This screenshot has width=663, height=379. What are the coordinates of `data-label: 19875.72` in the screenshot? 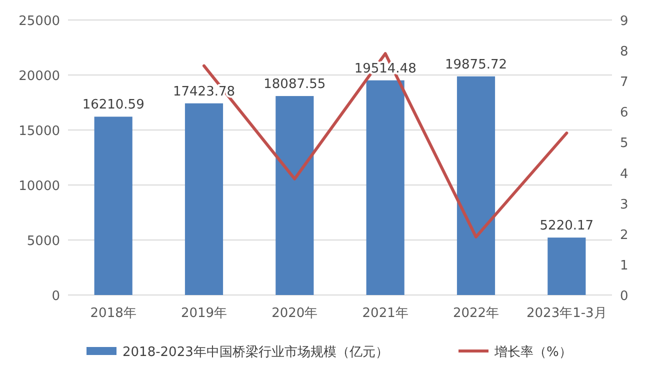 It's located at (476, 64).